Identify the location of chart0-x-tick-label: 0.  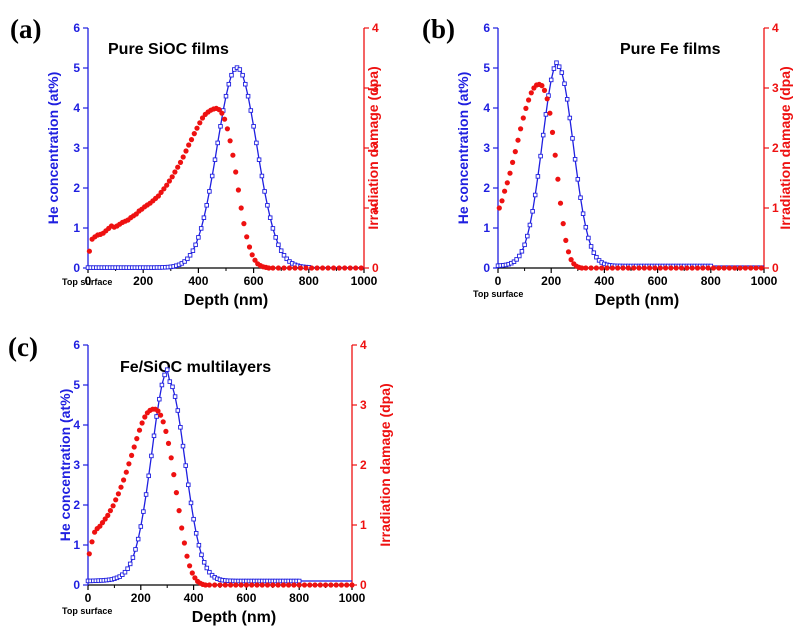
(88, 281).